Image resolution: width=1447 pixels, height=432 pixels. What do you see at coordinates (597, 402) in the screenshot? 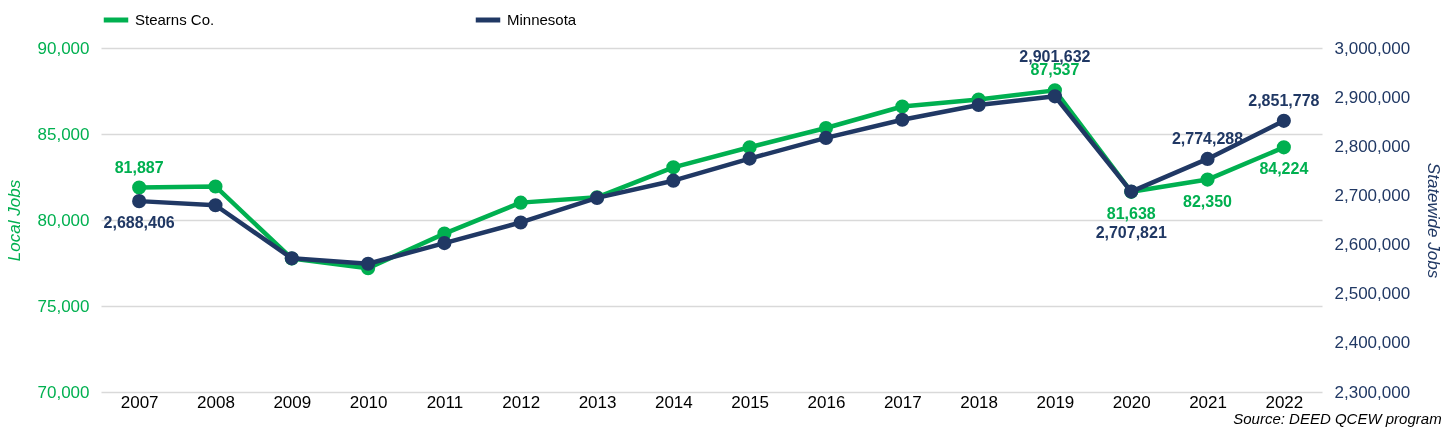
I see `x-tick-label: 2013` at bounding box center [597, 402].